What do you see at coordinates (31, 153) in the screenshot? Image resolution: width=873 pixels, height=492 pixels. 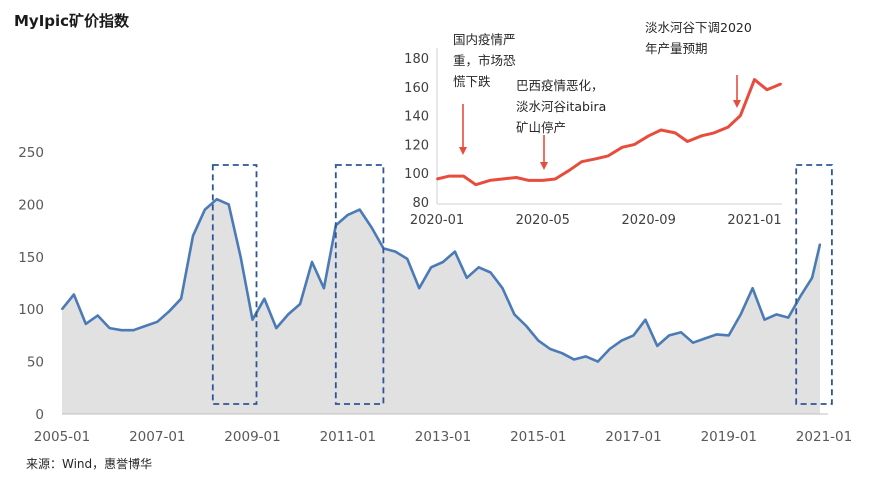 I see `y-tick-label: 250` at bounding box center [31, 153].